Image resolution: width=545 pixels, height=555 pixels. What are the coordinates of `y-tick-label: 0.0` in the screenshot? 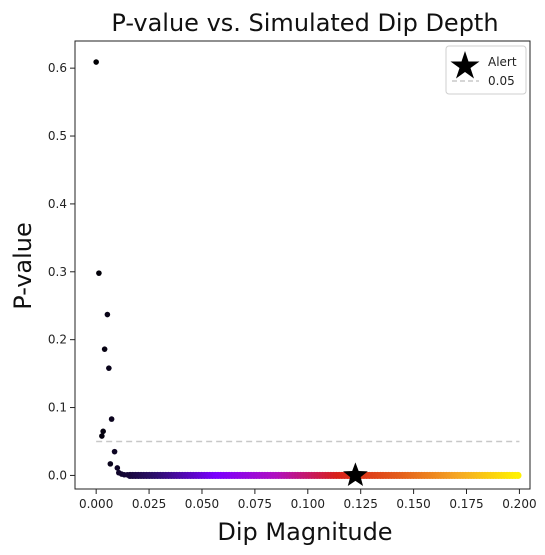 It's located at (57, 475).